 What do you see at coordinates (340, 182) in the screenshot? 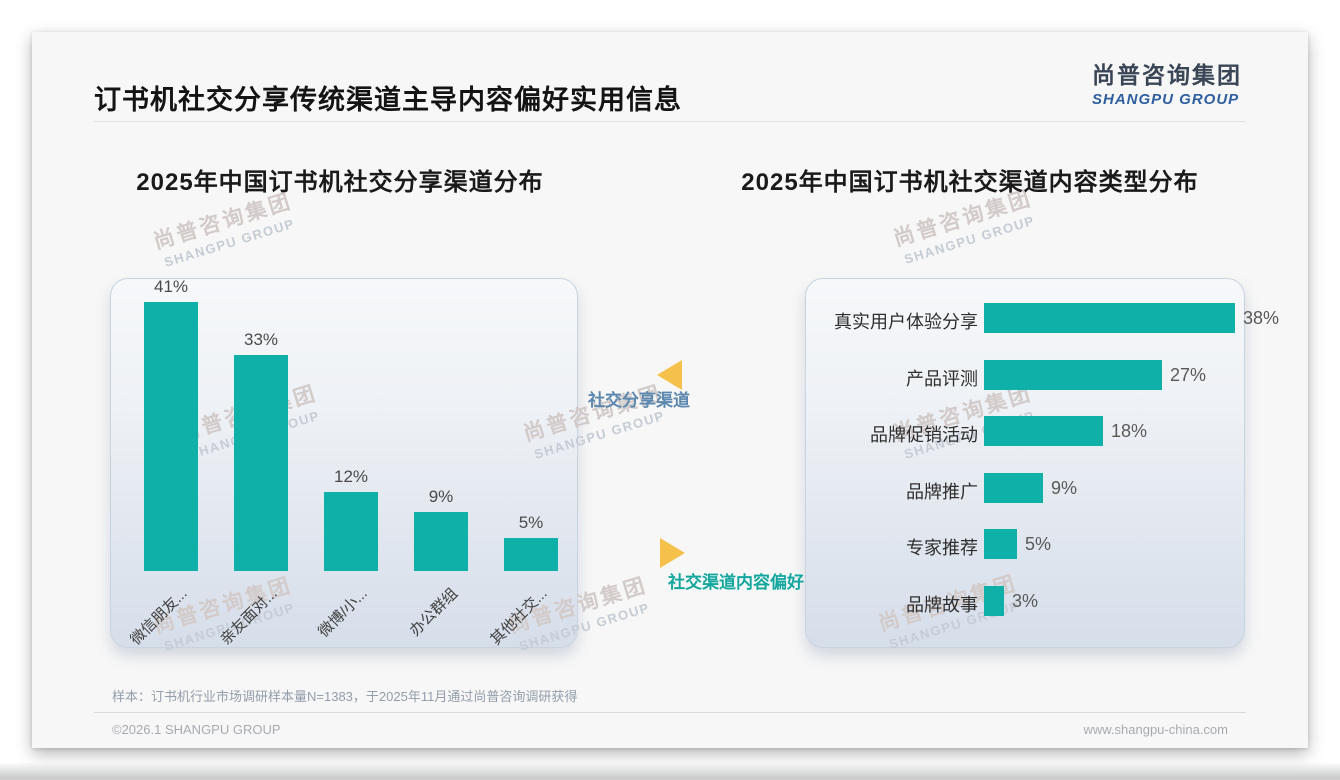
I see `left-chart-title: 2025年中国订书机社交分享渠道分布` at bounding box center [340, 182].